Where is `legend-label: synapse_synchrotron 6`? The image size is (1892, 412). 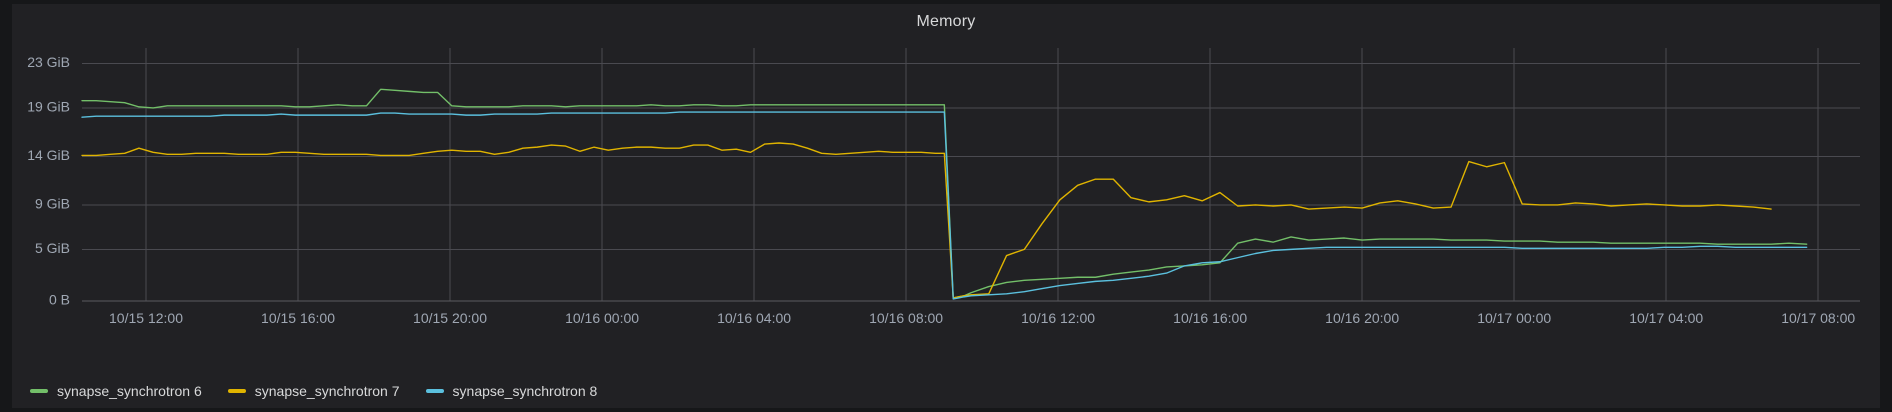 legend-label: synapse_synchrotron 6 is located at coordinates (129, 391).